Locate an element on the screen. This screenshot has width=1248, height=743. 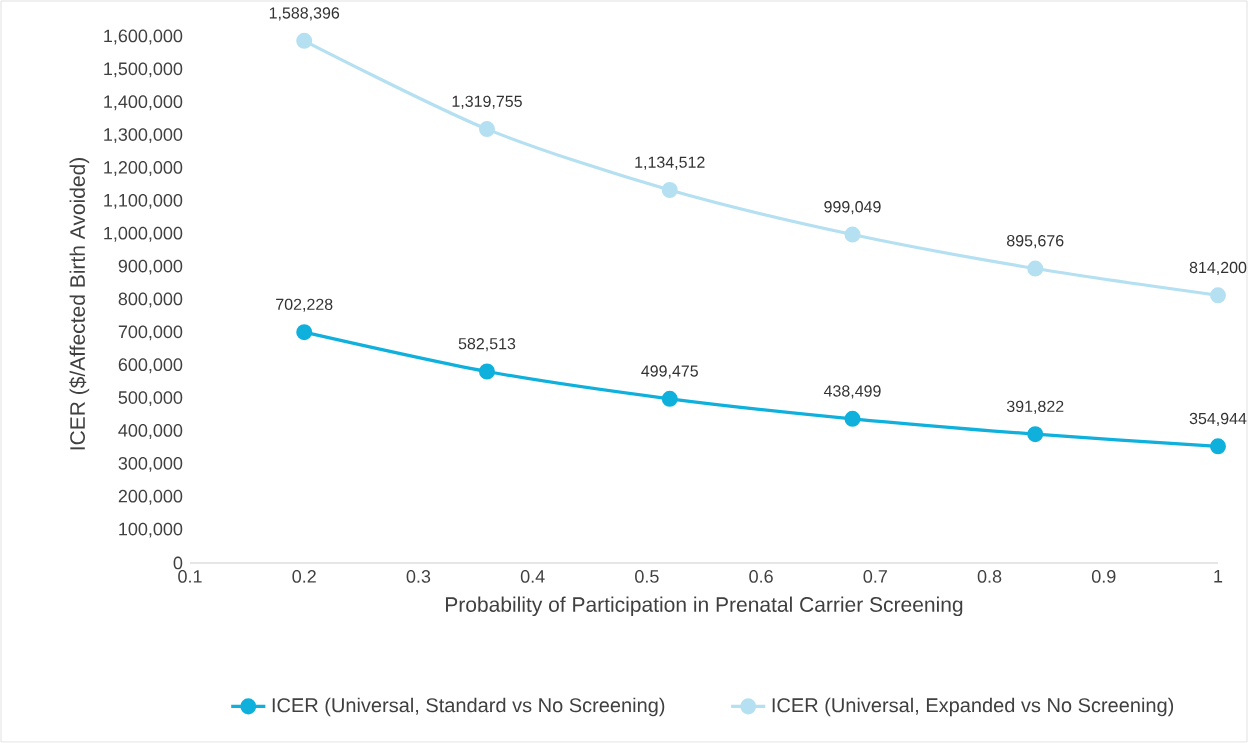
data-label: 499,475 is located at coordinates (669, 372).